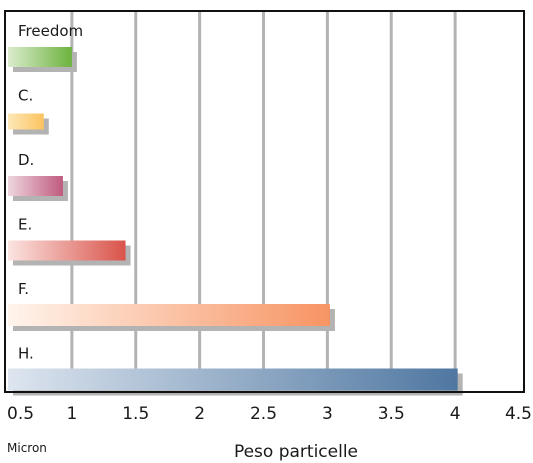 The height and width of the screenshot is (463, 533). Describe the element at coordinates (327, 414) in the screenshot. I see `x-tick-label: 3` at that location.